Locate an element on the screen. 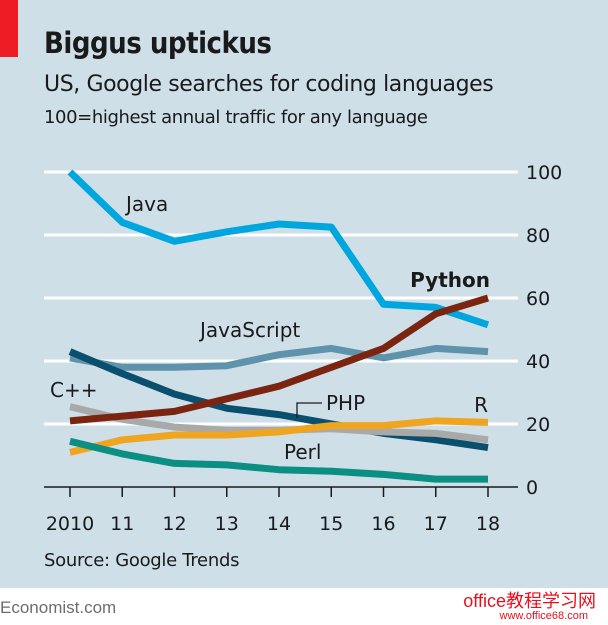 The width and height of the screenshot is (608, 625). x-tick-label-2014: 14 is located at coordinates (279, 524).